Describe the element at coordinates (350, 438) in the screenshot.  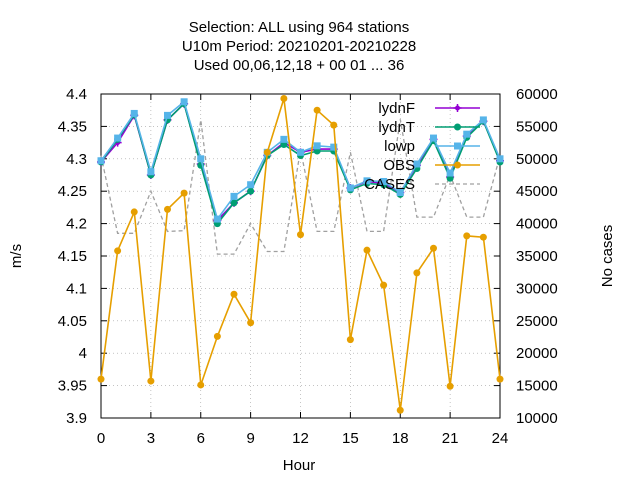
I see `x-tick-label: 15` at that location.